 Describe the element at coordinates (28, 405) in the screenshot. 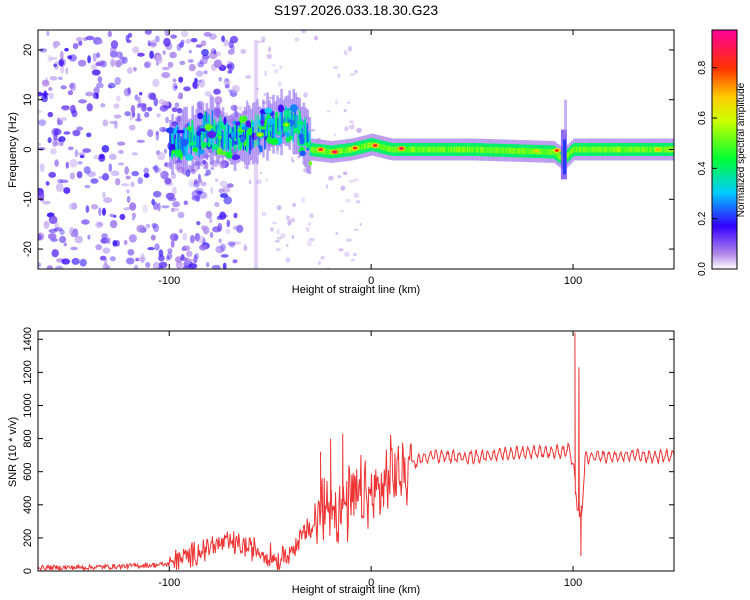

I see `y-tick-label: 1000` at that location.